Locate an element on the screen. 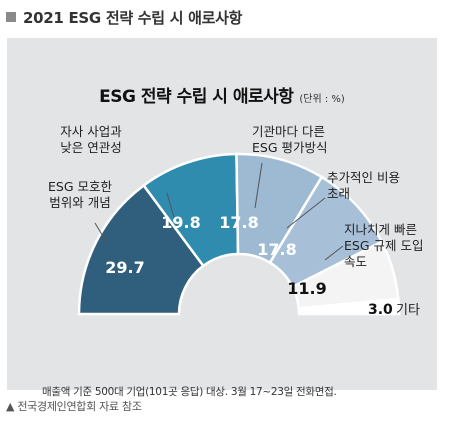  value-label-3: 17.8 is located at coordinates (238, 222).